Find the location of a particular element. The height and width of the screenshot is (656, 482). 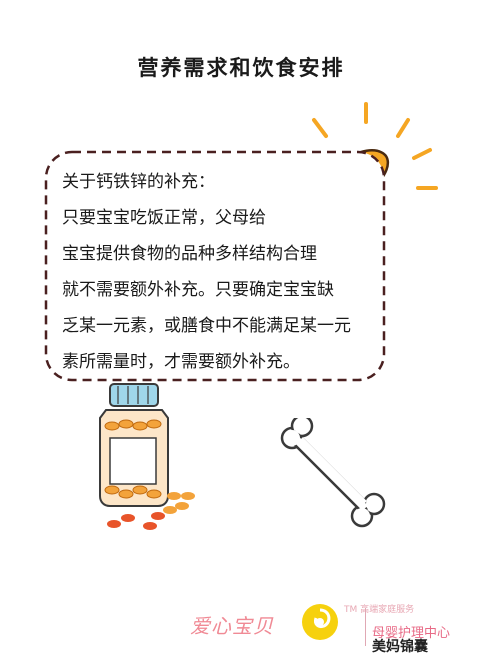

card-heading: 关于钙铁锌的补充： is located at coordinates (138, 182).